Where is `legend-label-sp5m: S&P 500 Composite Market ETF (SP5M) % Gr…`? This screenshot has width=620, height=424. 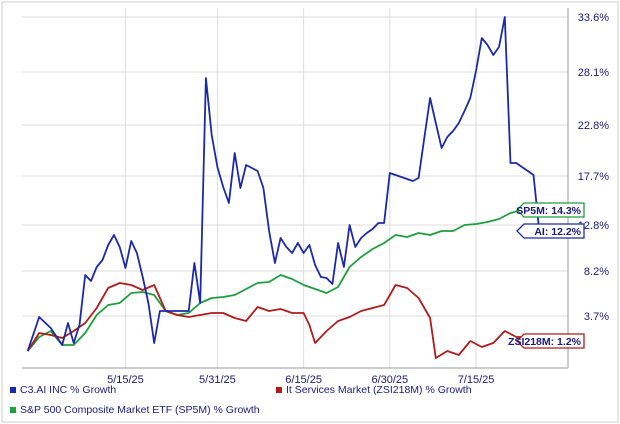
legend-label-sp5m: S&P 500 Composite Market ETF (SP5M) % Gr… is located at coordinates (140, 410).